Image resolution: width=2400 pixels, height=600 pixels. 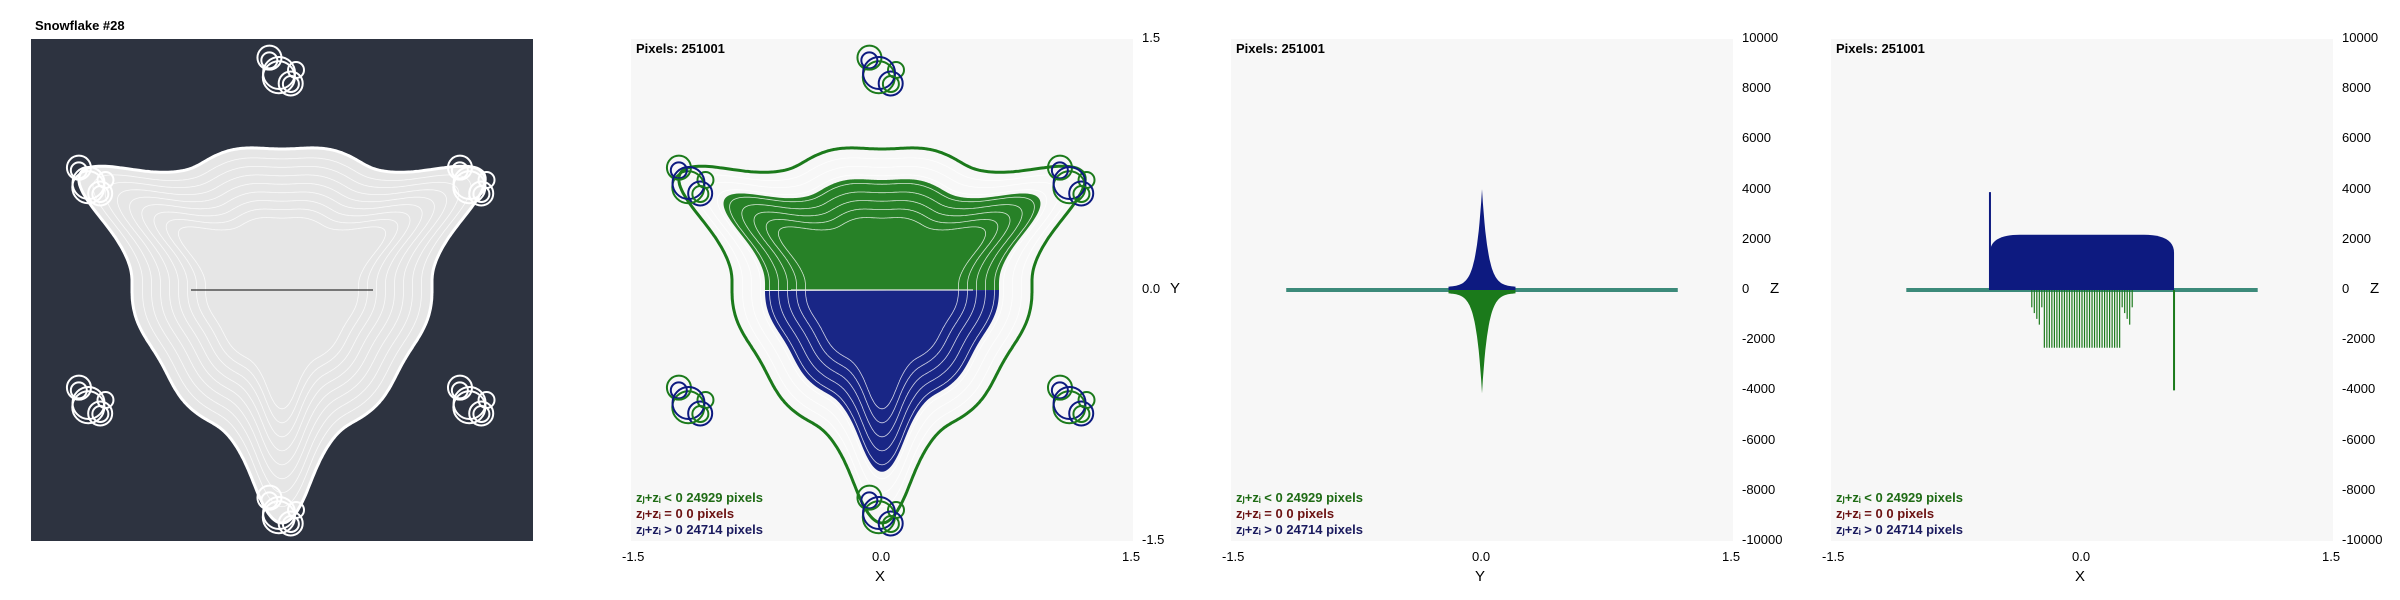 I want to click on snowflake-body, so click(x=282, y=335).